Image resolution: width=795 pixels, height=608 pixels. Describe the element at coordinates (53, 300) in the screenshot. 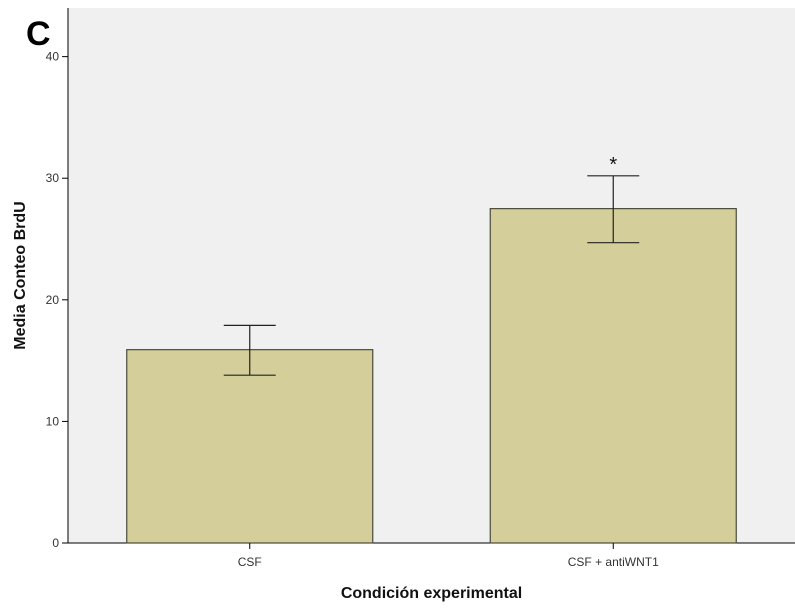

I see `y-tick-label: 20` at that location.